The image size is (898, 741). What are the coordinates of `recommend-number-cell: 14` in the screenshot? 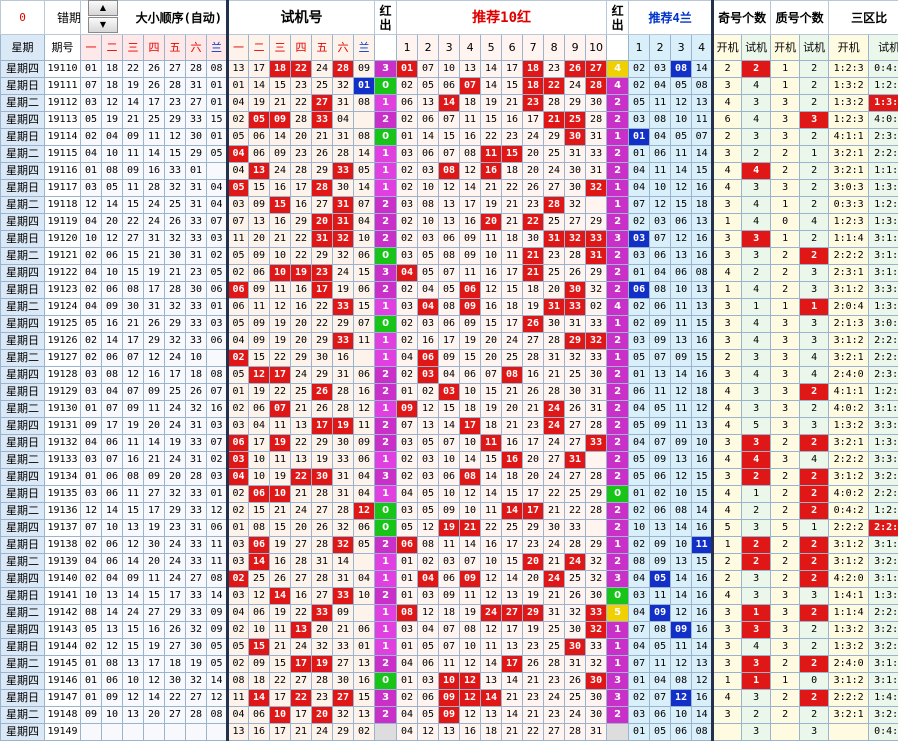 It's located at (512, 715).